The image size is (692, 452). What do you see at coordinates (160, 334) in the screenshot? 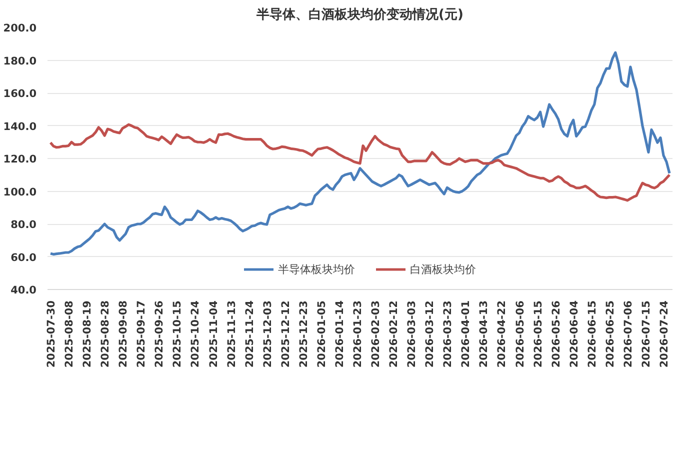
I see `x-tick-label: 2025-09-26` at bounding box center [160, 334].